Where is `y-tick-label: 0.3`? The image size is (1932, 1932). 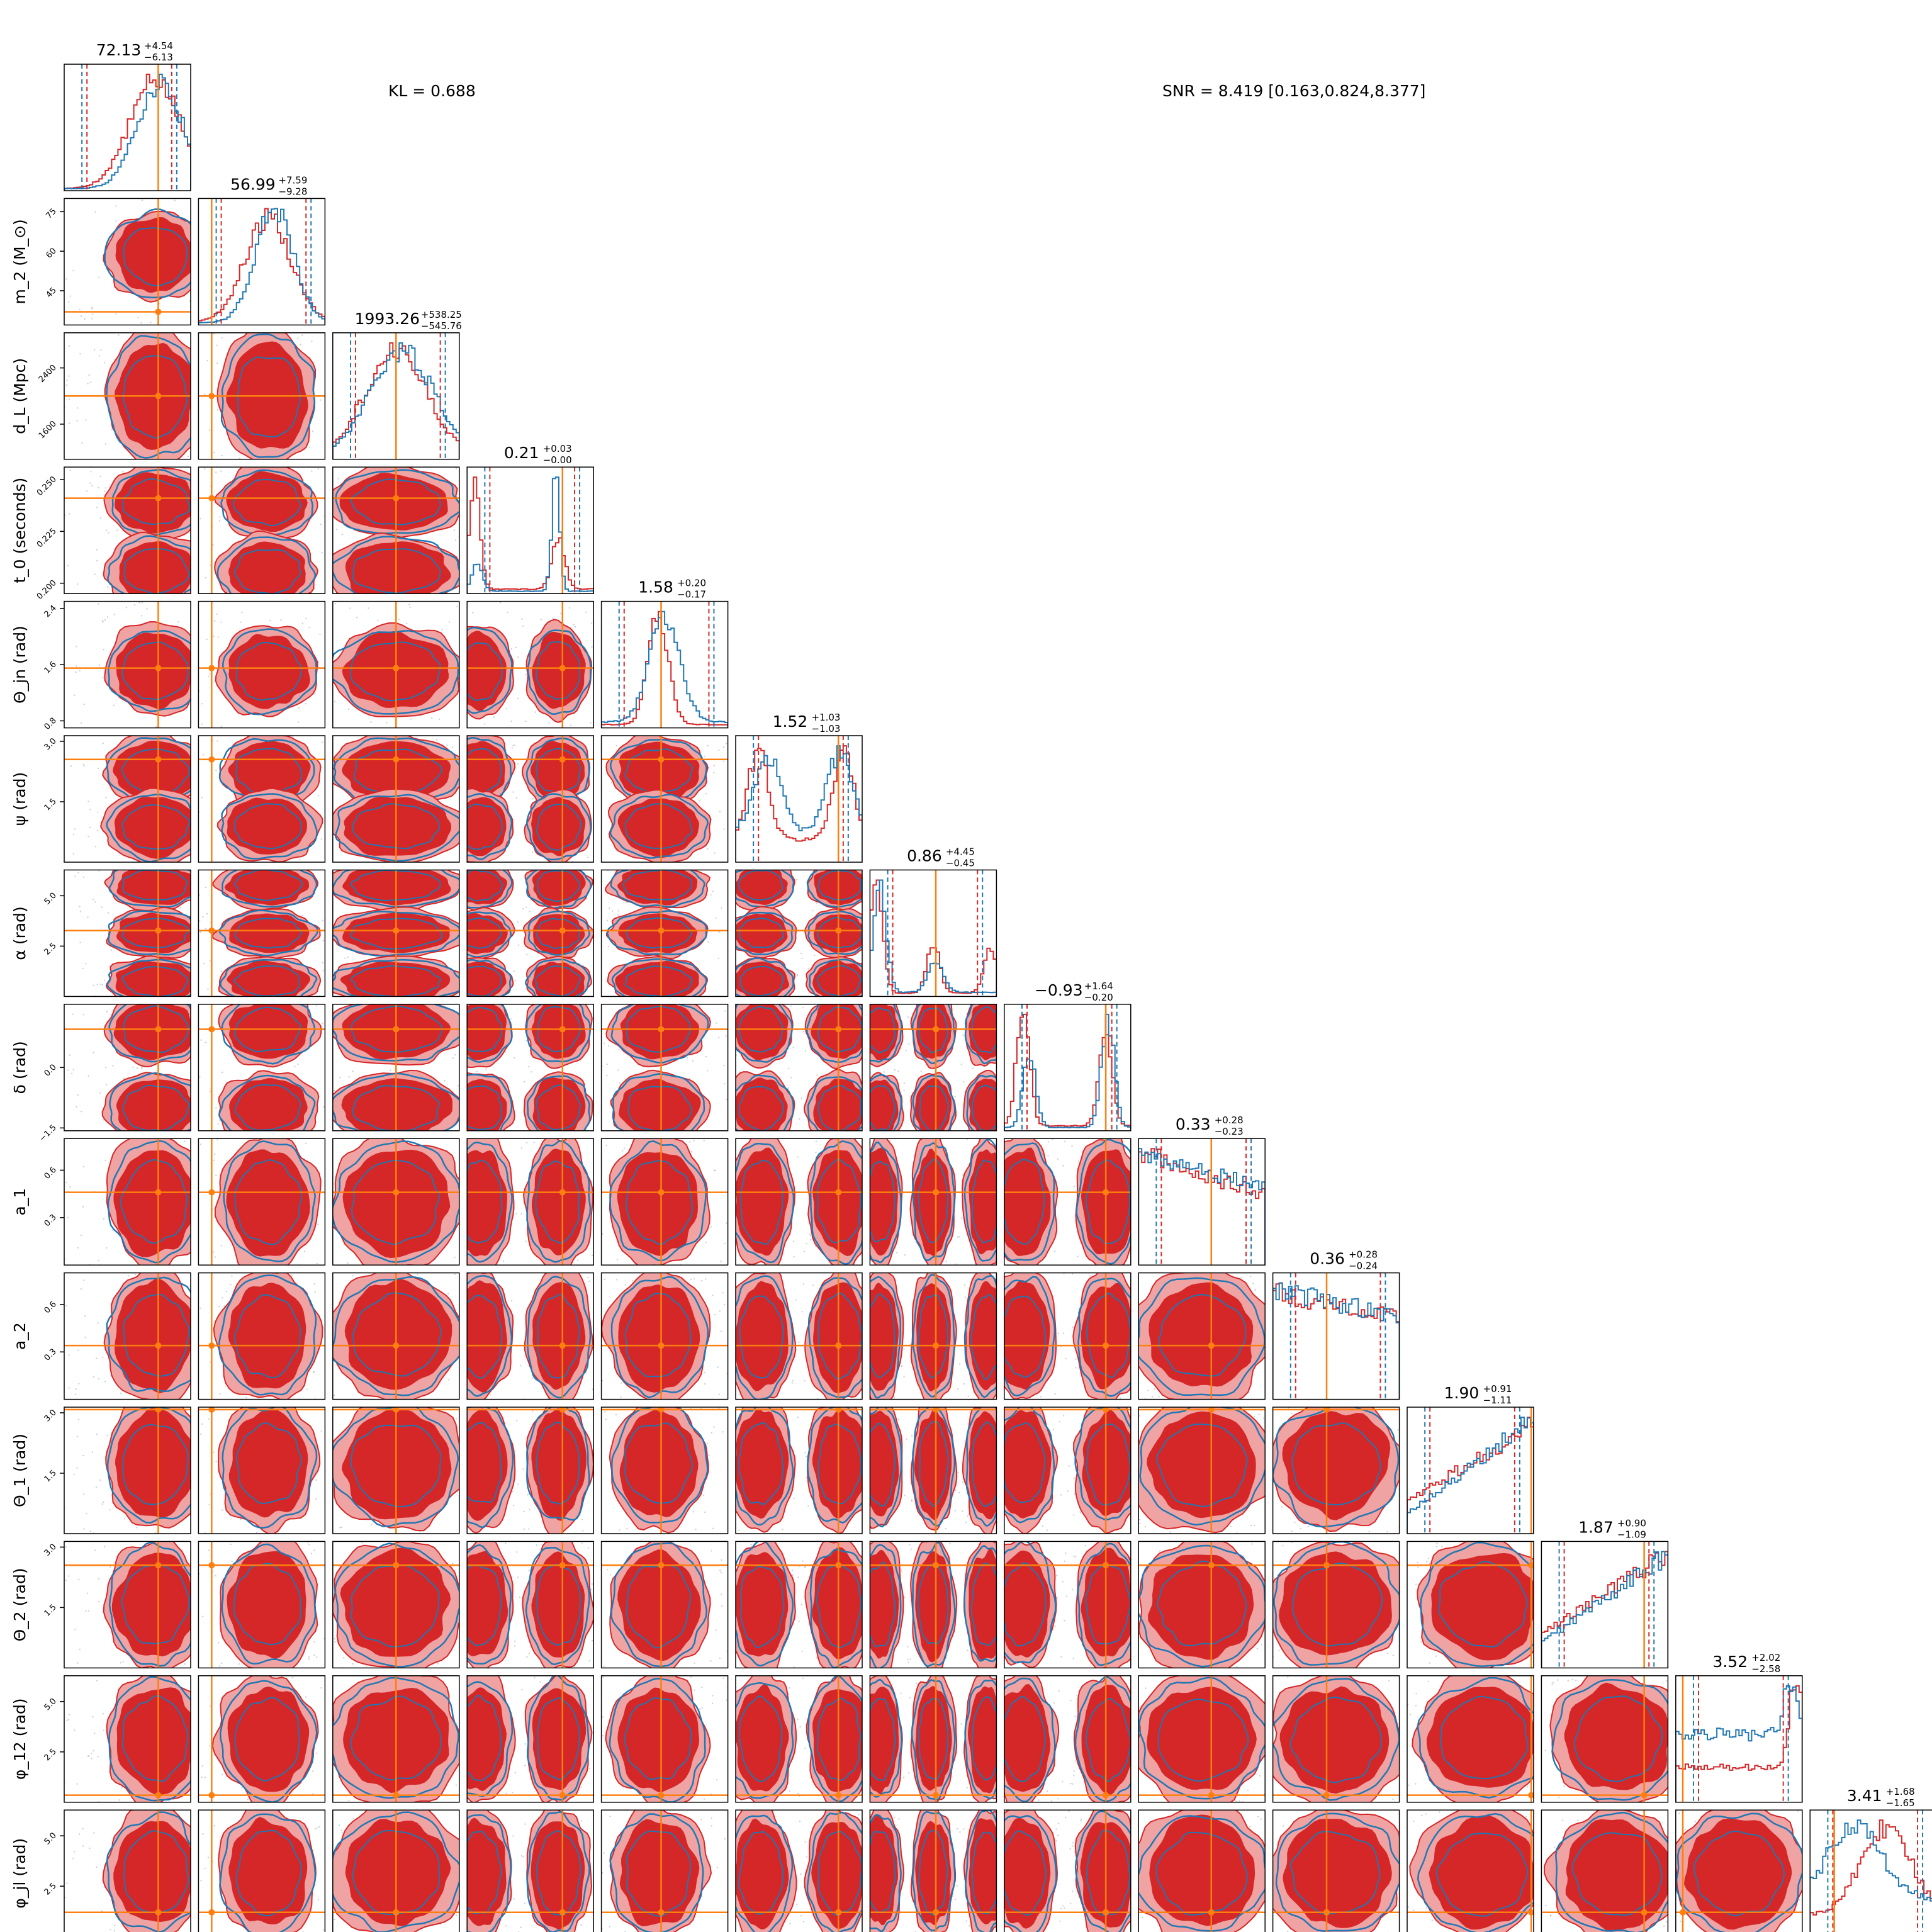 y-tick-label: 0.3 is located at coordinates (51, 1220).